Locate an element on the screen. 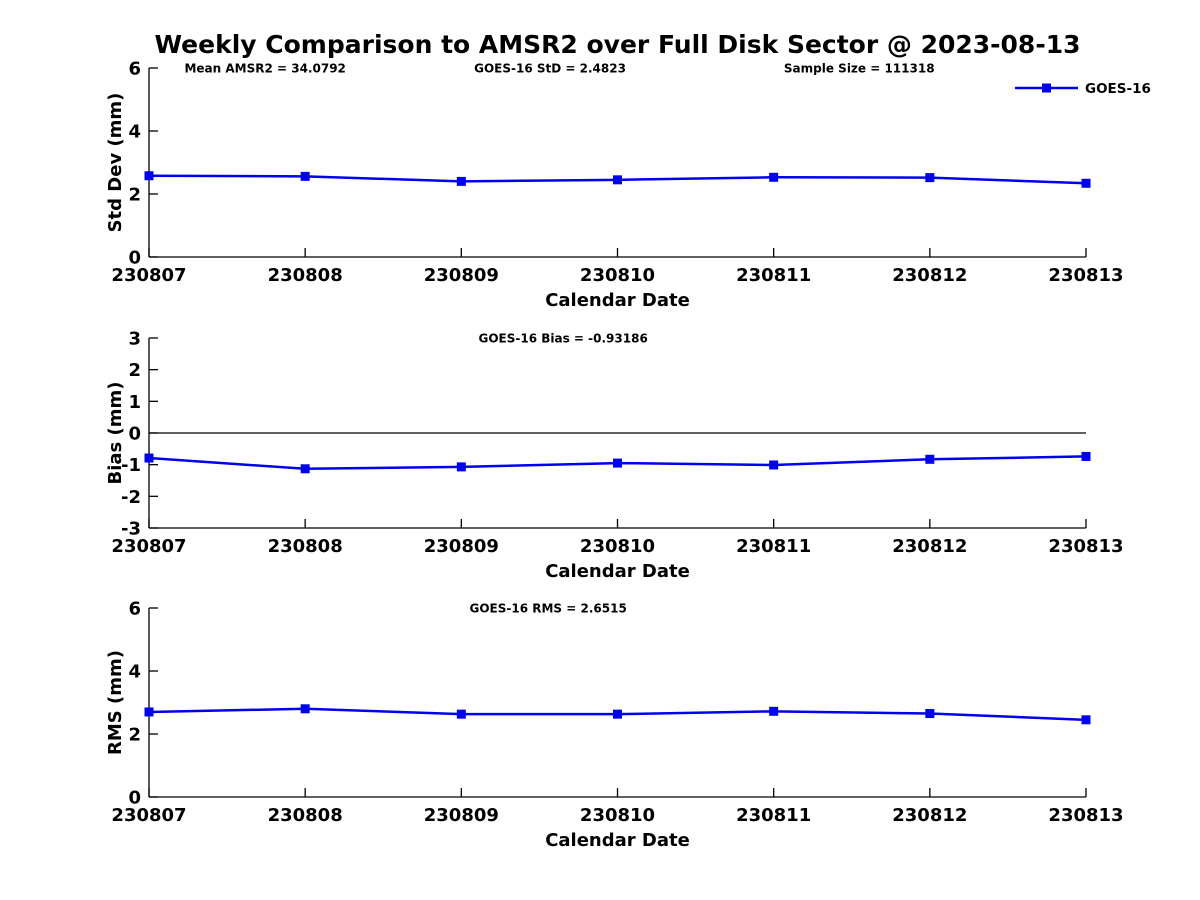 This screenshot has width=1200, height=900. y-tick-label: -3 is located at coordinates (131, 529).